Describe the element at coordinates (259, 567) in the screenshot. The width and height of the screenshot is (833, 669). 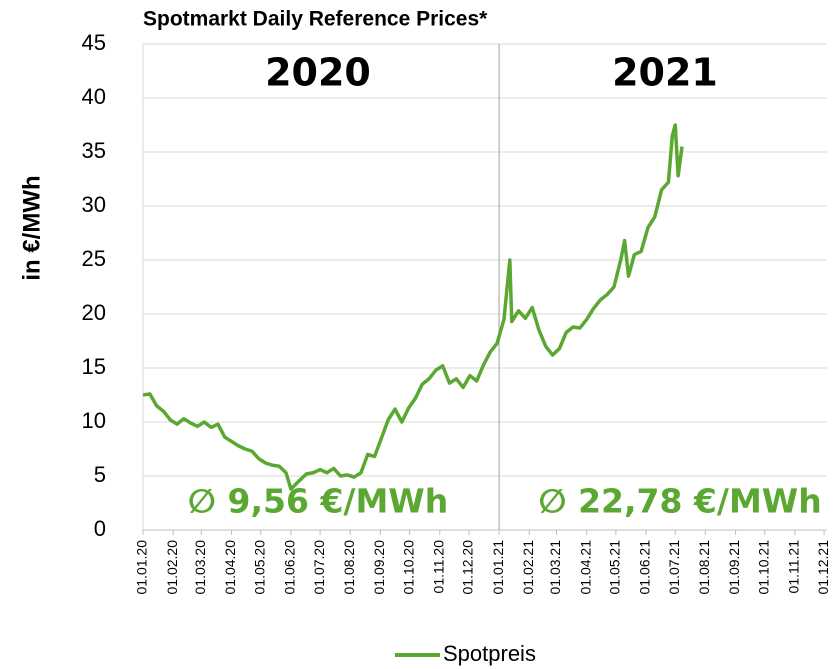
I see `x-tick-label: 01.05.20` at that location.